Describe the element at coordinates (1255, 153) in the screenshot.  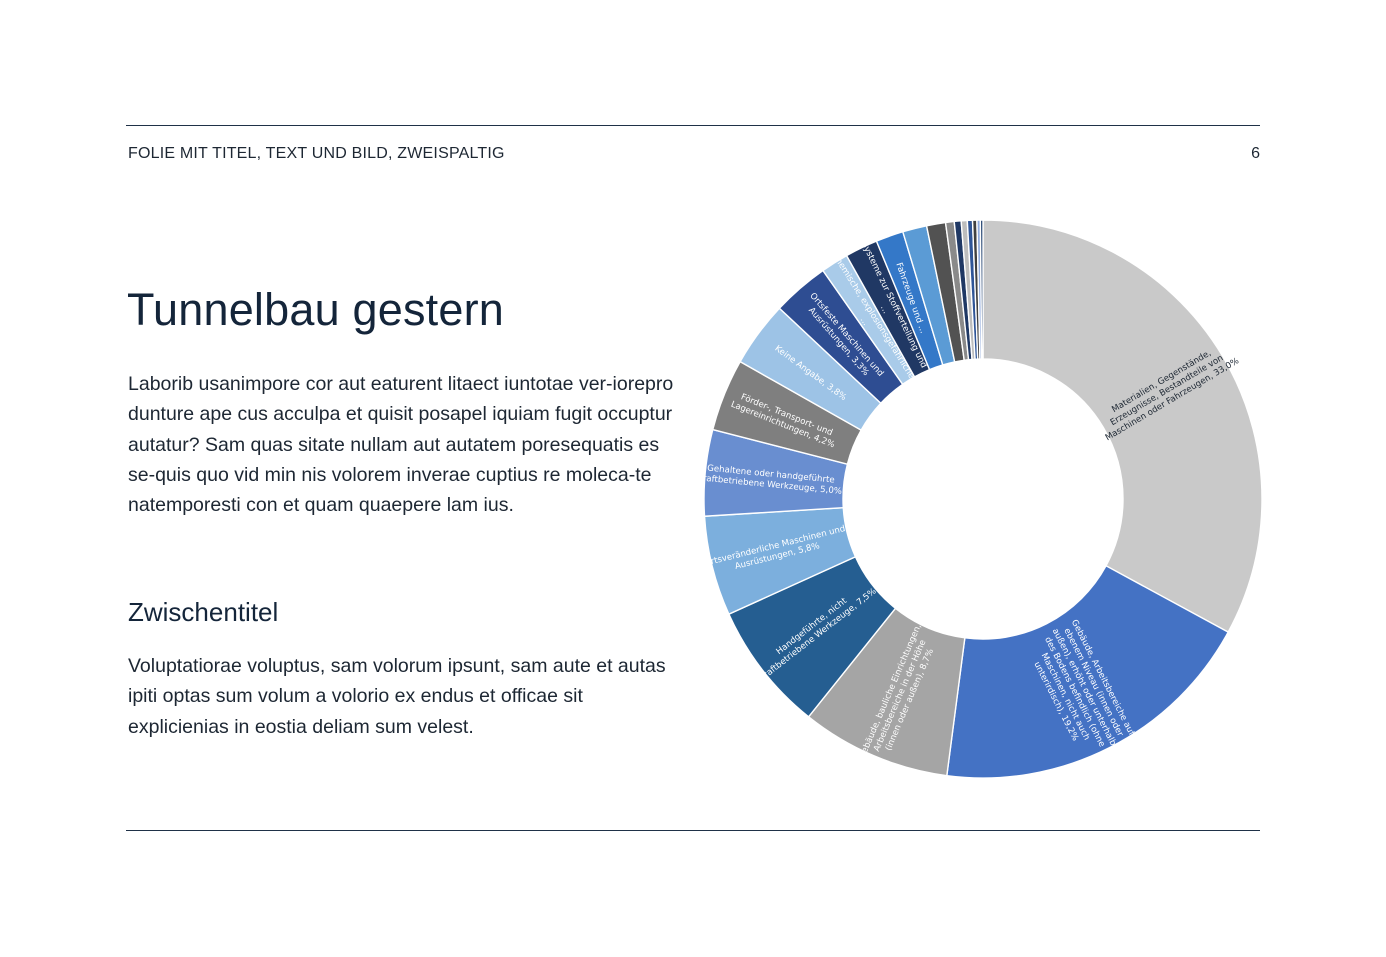
I see `page-number: 6` at that location.